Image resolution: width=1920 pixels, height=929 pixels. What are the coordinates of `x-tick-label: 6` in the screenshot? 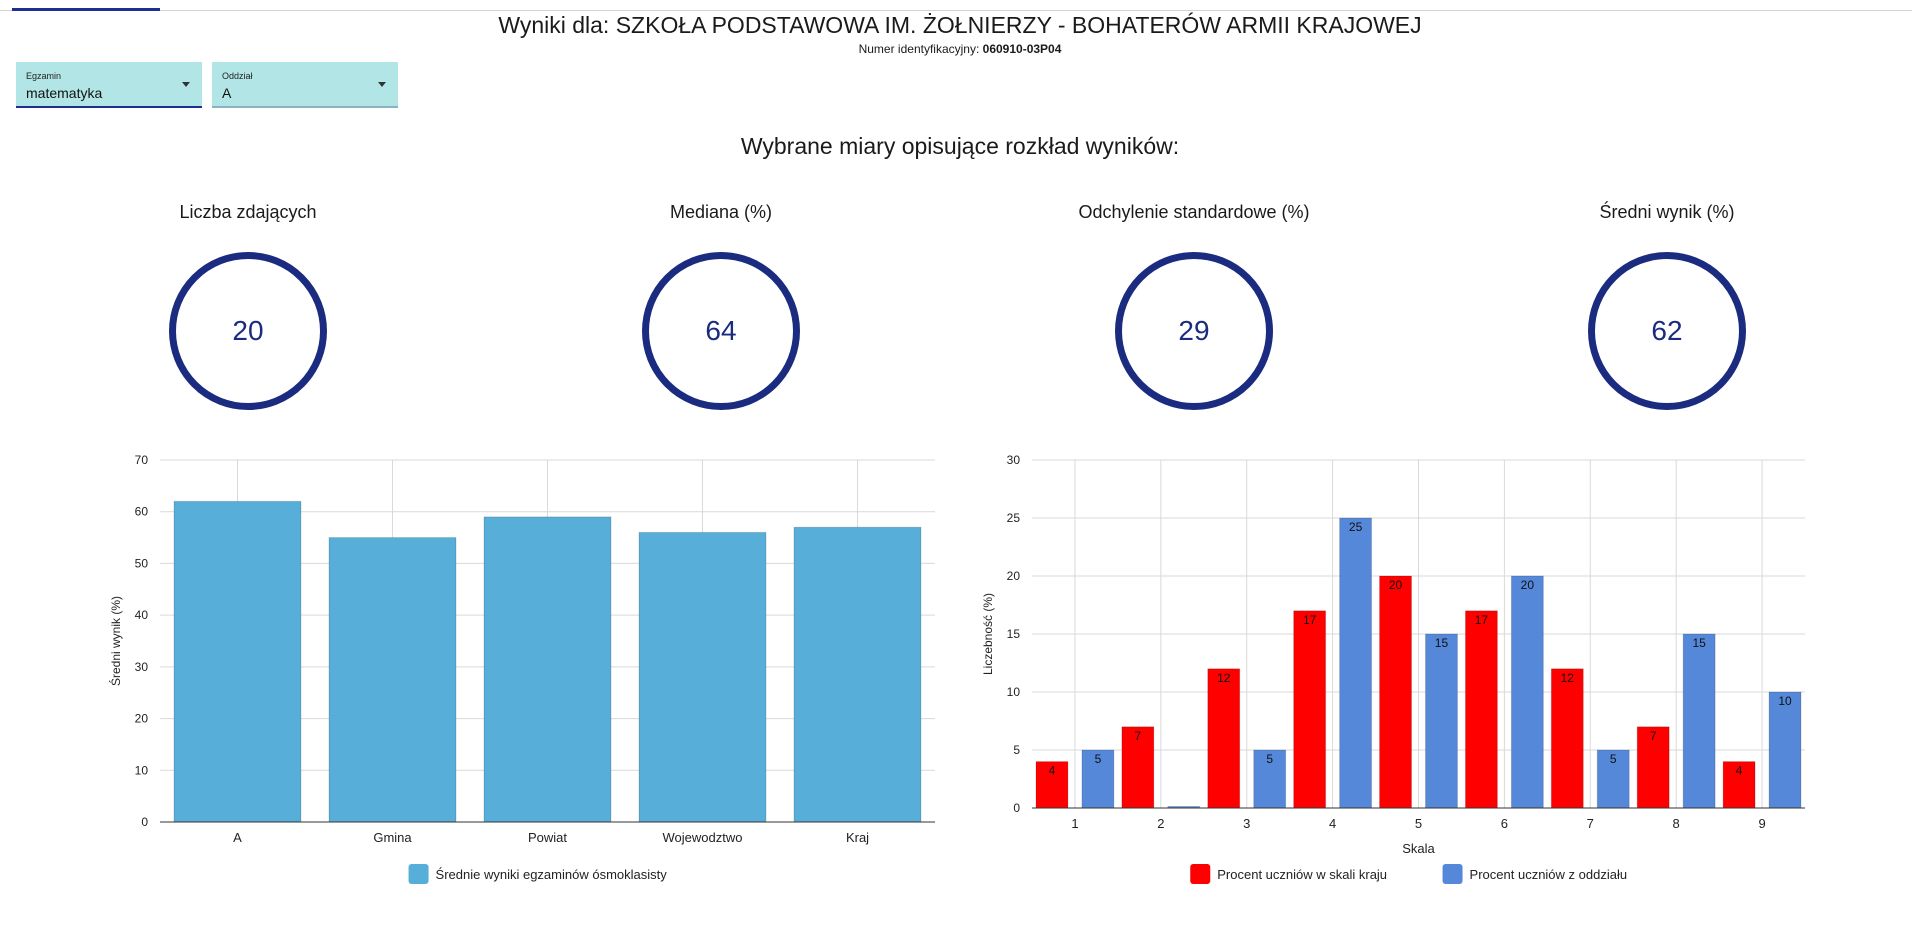 It's located at (1504, 823).